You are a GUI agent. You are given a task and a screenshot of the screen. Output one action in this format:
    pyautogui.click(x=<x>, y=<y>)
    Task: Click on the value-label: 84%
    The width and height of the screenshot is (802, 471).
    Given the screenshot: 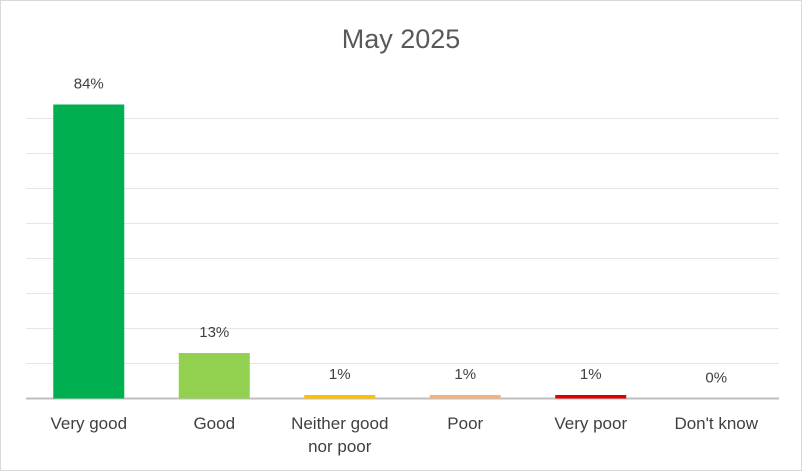 What is the action you would take?
    pyautogui.click(x=89, y=83)
    